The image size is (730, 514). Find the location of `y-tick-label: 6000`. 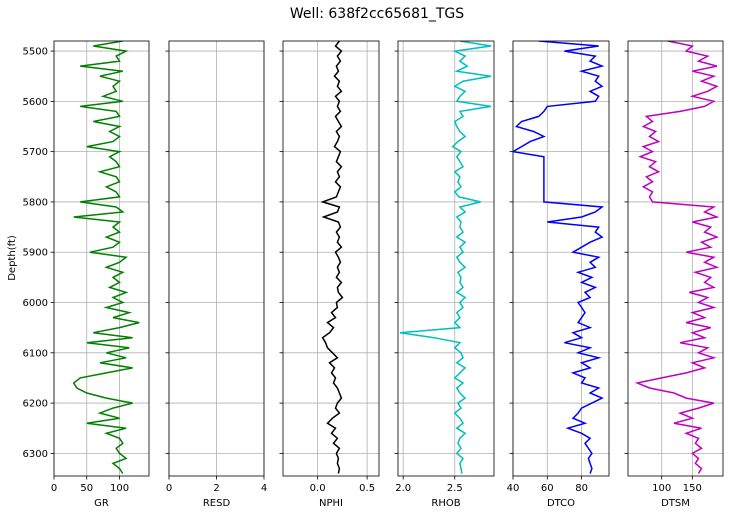

y-tick-label: 6000 is located at coordinates (35, 303).